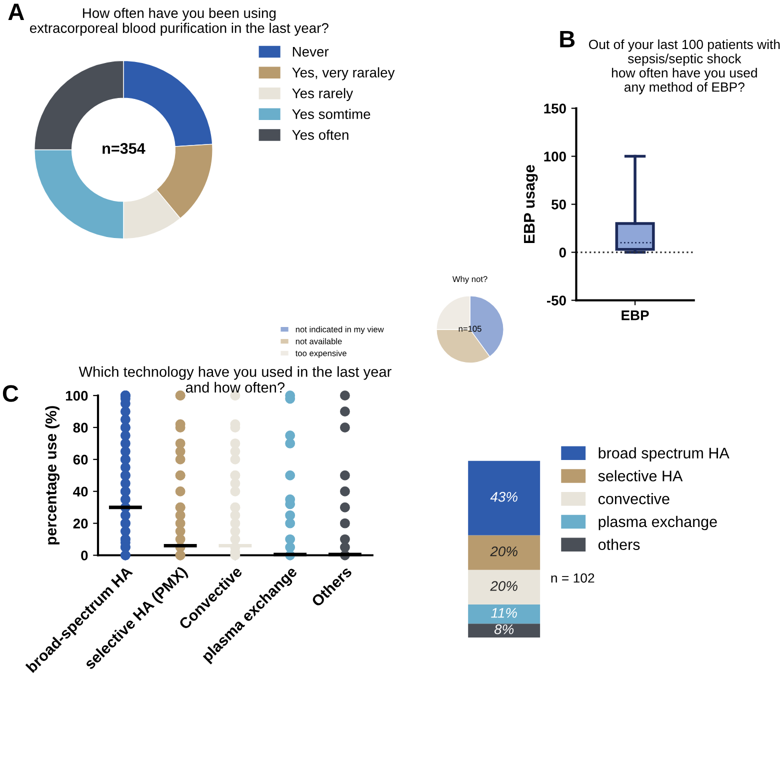  Describe the element at coordinates (331, 114) in the screenshot. I see `legend-label: Yes somtime` at that location.